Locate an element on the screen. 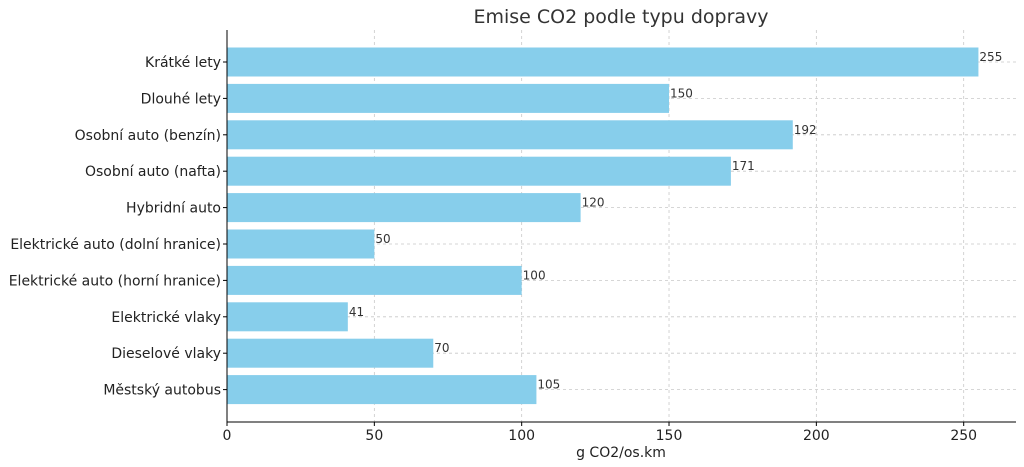 The width and height of the screenshot is (1024, 467). category-label: Elektrické auto (dolní hranice) is located at coordinates (115, 245).